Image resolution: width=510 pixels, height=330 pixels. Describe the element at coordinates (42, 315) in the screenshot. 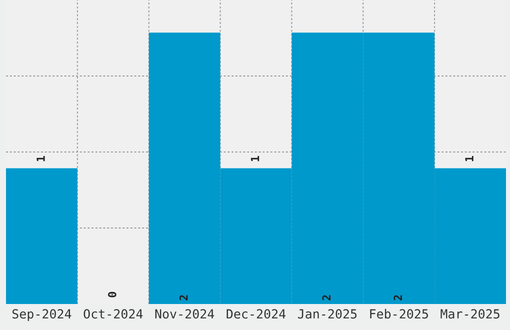

I see `x-tick-label: Sep-2024` at that location.